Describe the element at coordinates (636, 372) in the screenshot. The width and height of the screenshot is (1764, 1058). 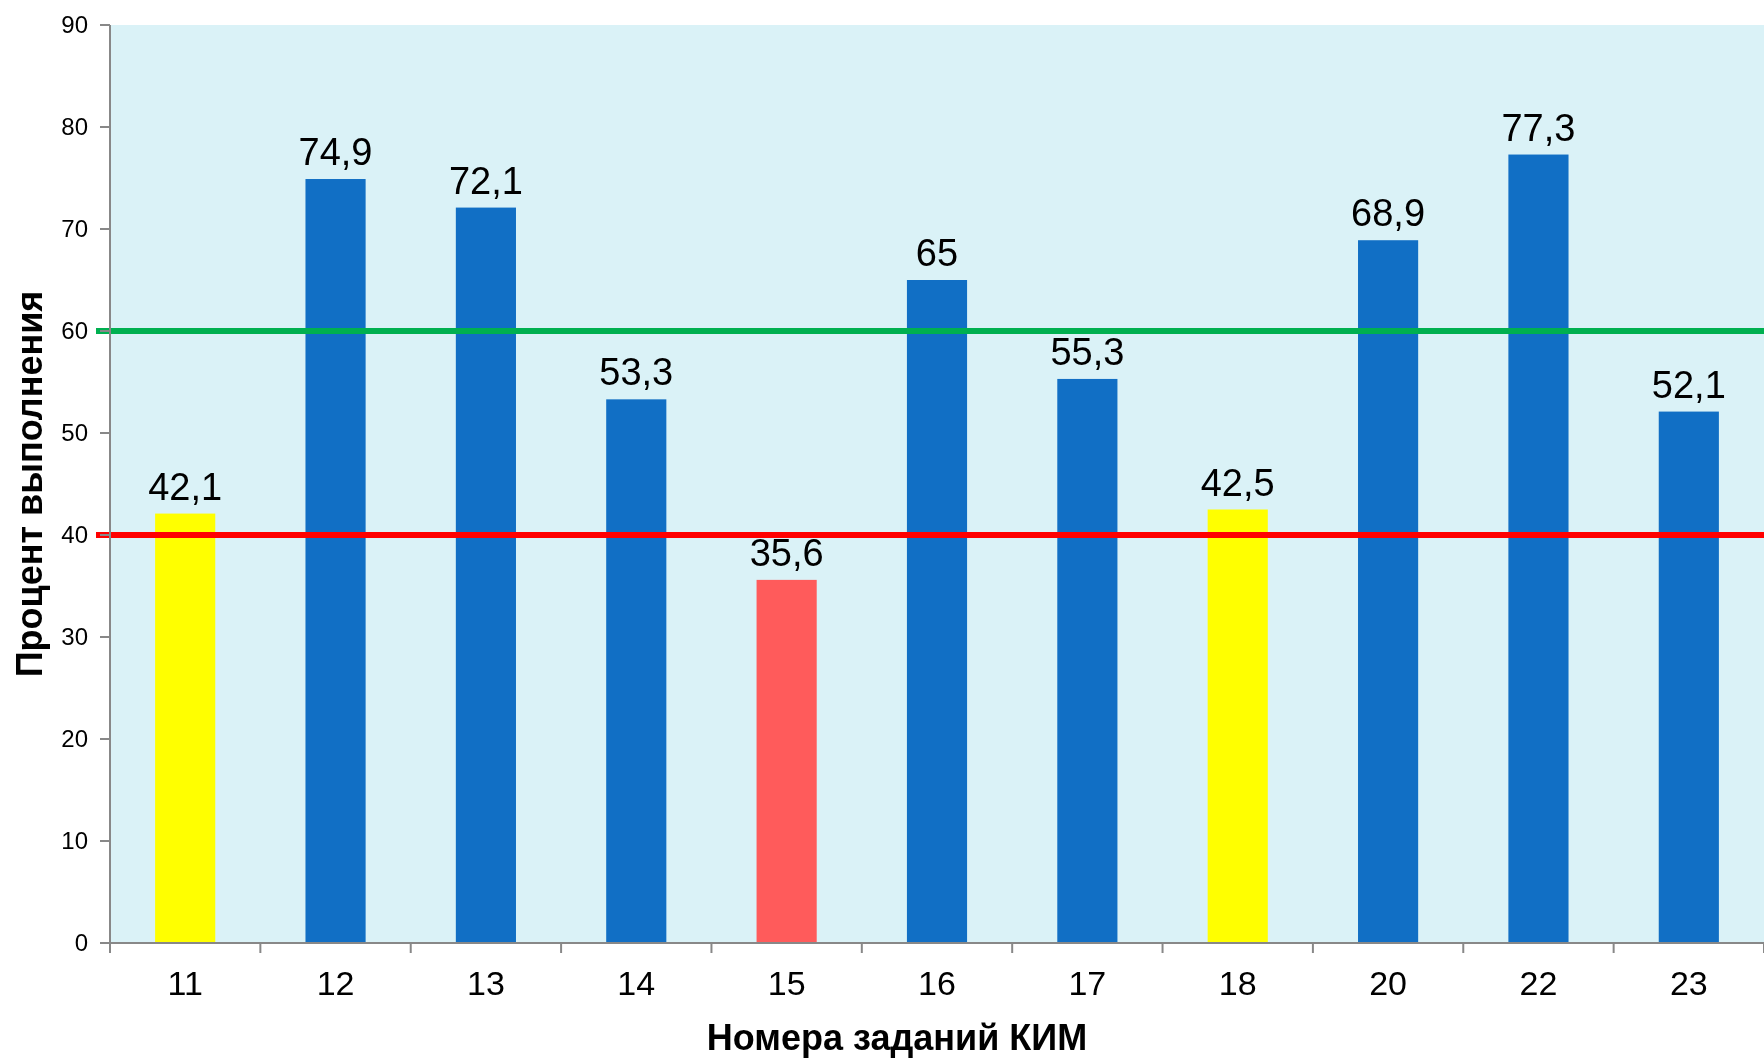
I see `data-label: 53,3` at that location.